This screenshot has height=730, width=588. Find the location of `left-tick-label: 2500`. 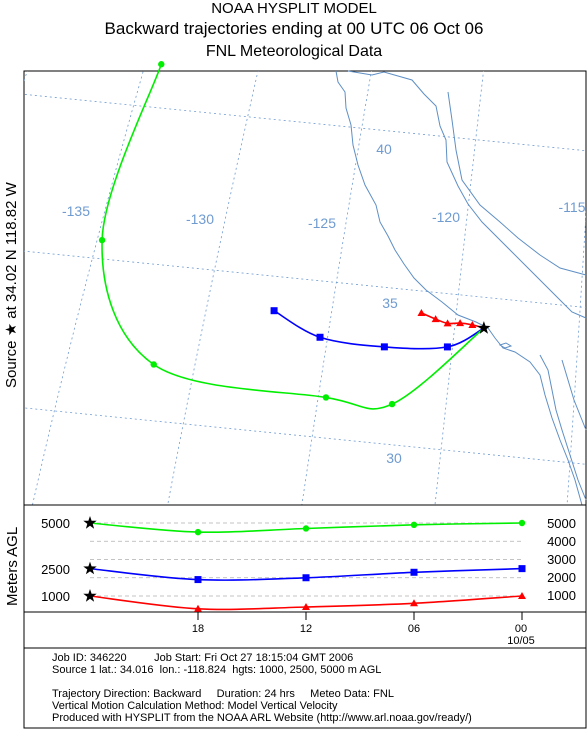

left-tick-label: 2500 is located at coordinates (55, 569).